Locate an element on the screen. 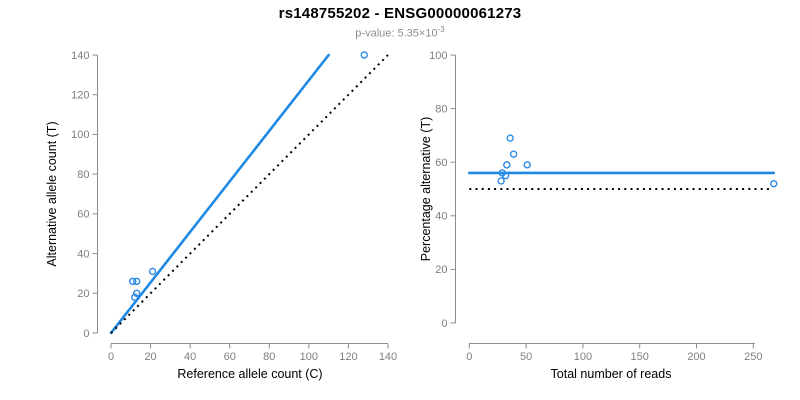  p-value-subtitle: p-value: 5.35×10-3 is located at coordinates (400, 32).